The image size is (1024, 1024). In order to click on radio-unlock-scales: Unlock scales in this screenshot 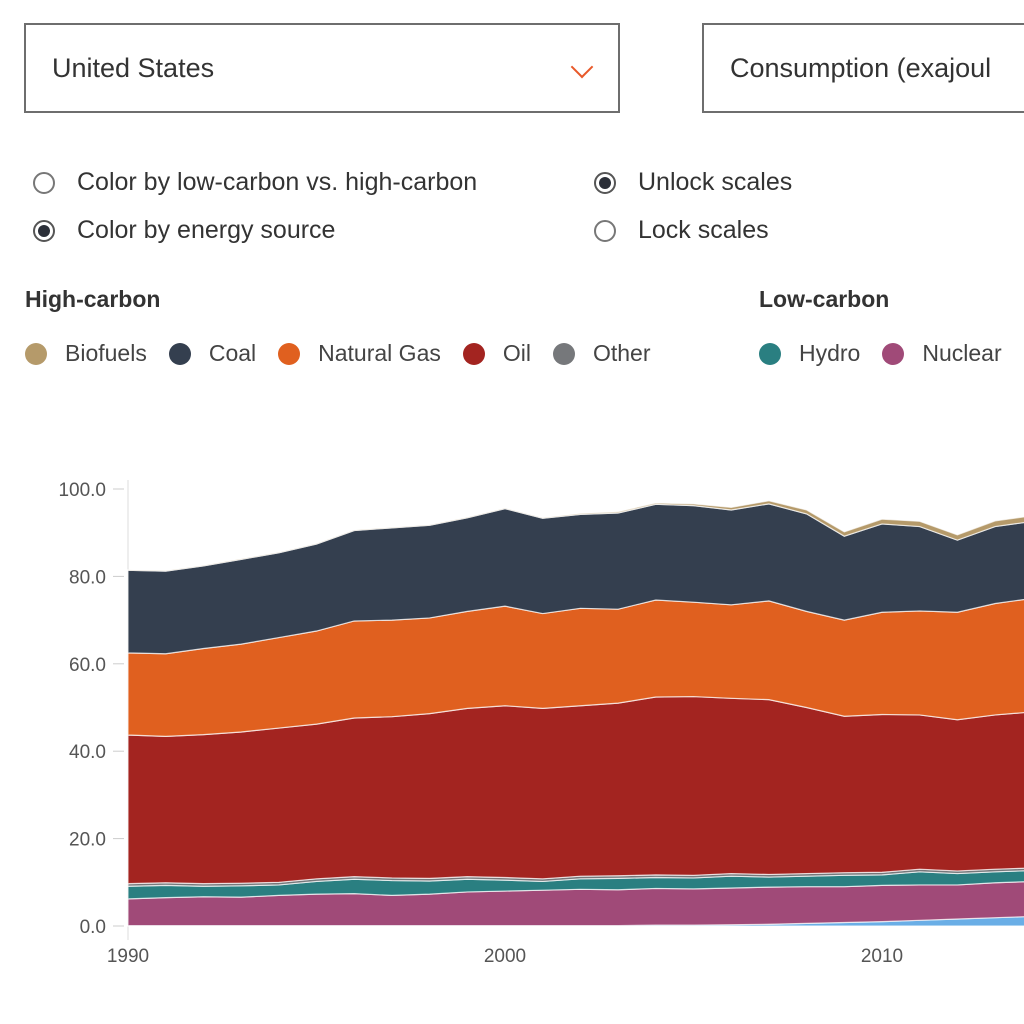, I will do `click(693, 182)`.